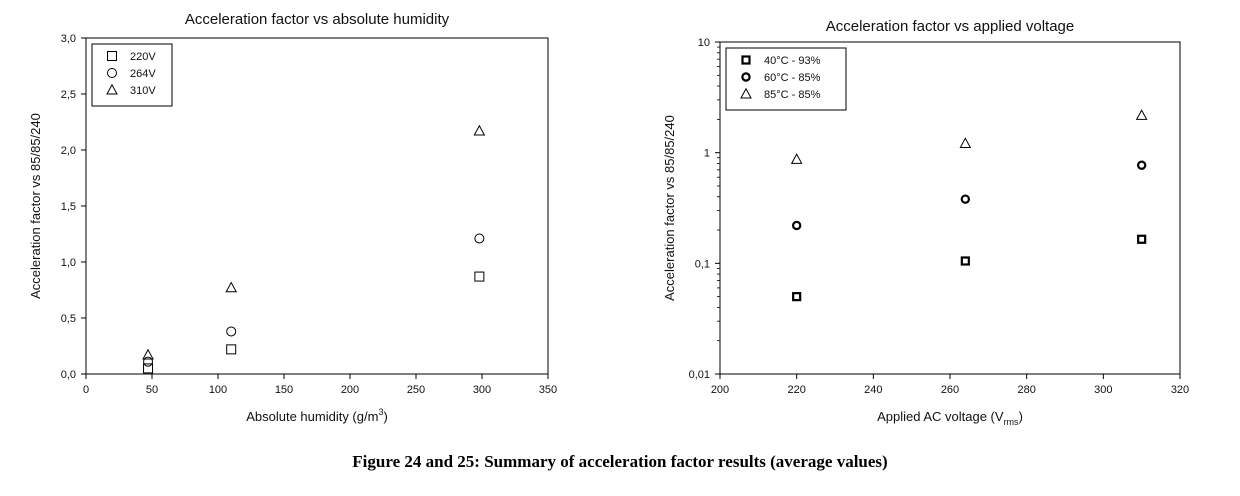  What do you see at coordinates (317, 415) in the screenshot?
I see `x-axis-label: Absolute humidity (g/m3)` at bounding box center [317, 415].